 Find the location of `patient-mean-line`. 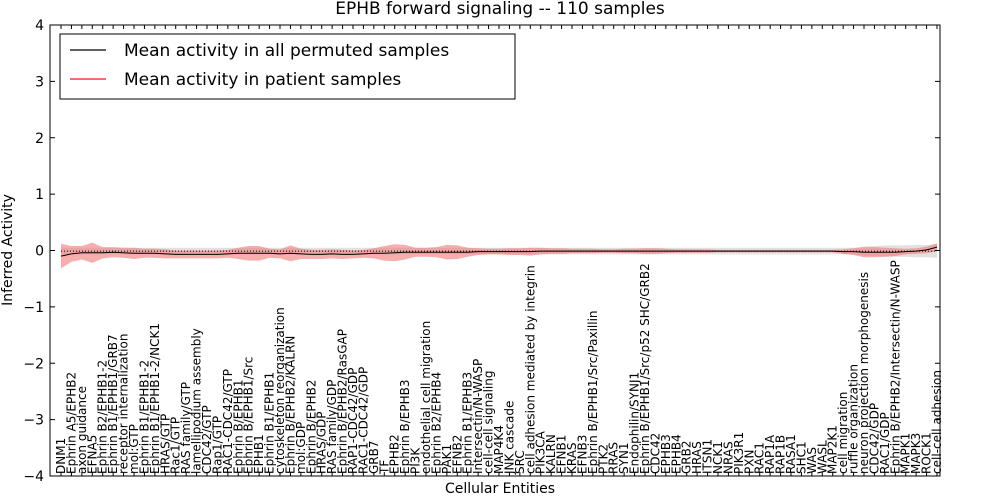

patient-mean-line is located at coordinates (499, 251).